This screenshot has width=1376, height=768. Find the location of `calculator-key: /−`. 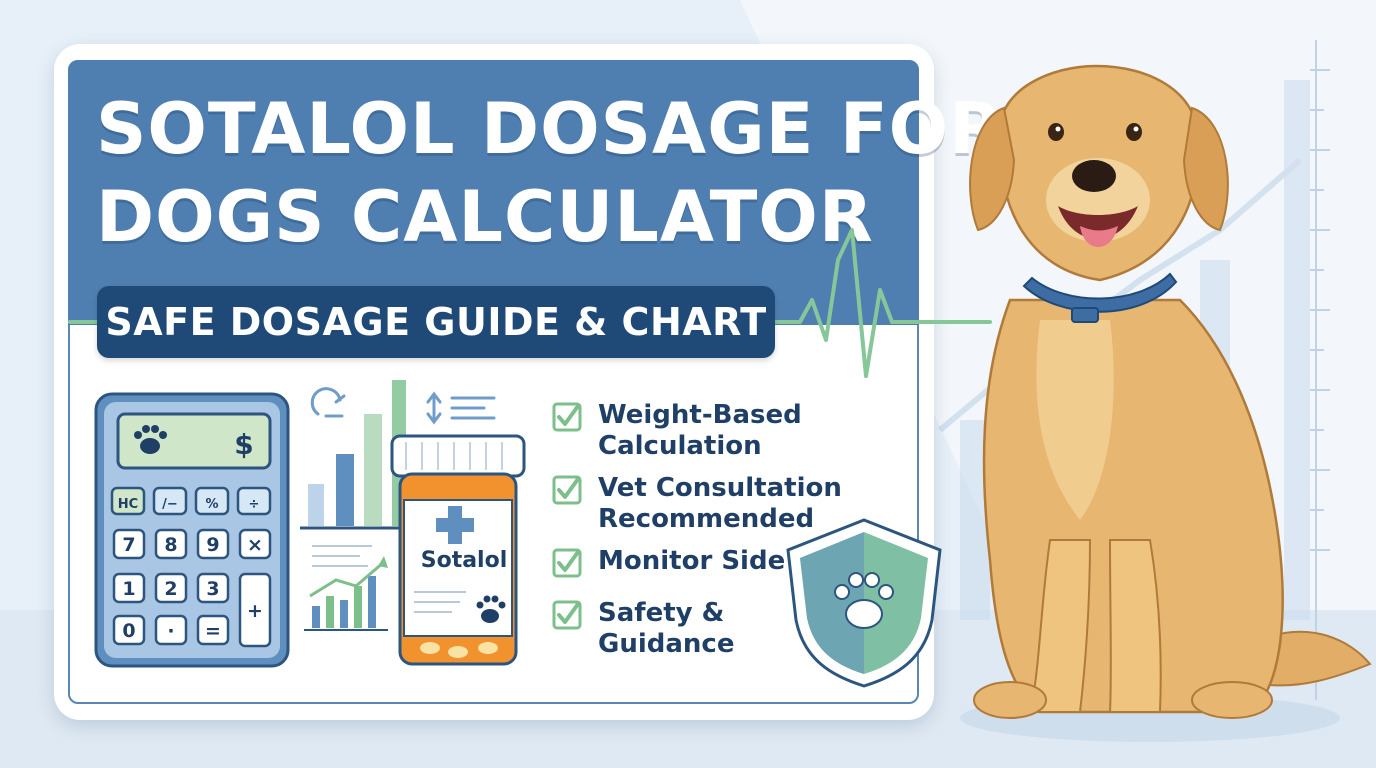

calculator-key: /− is located at coordinates (170, 501).